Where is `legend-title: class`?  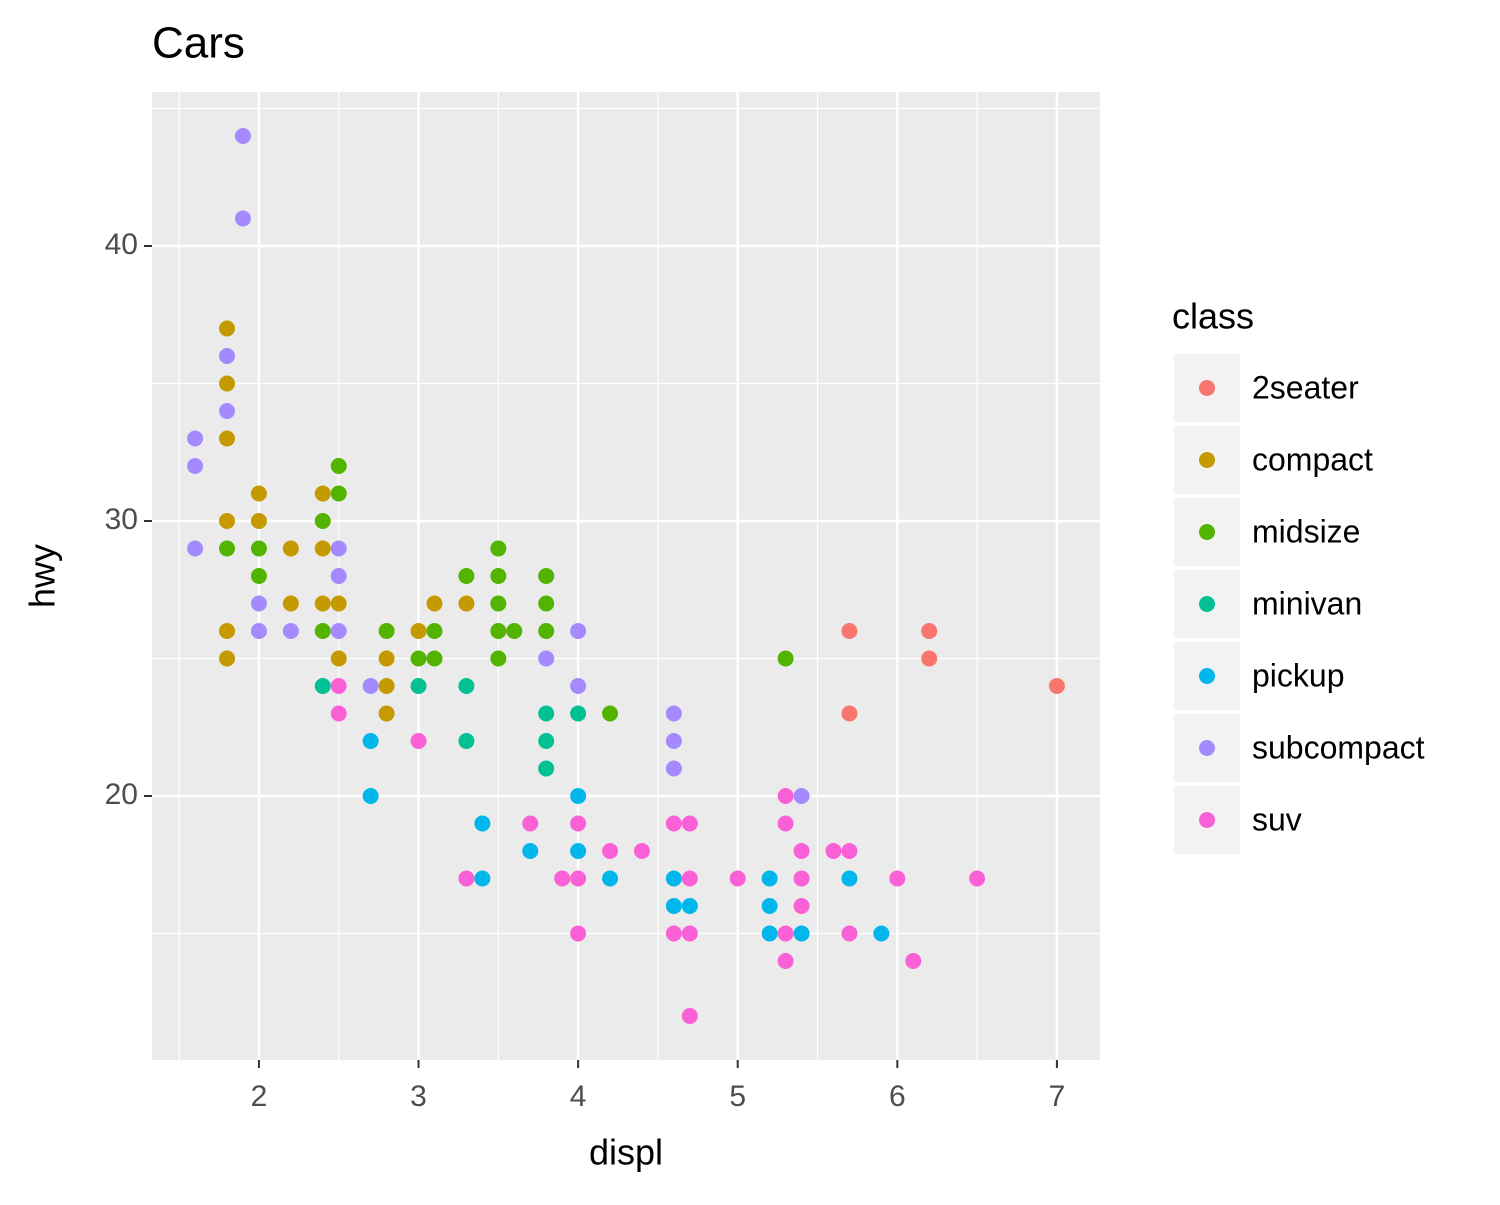 legend-title: class is located at coordinates (1213, 316).